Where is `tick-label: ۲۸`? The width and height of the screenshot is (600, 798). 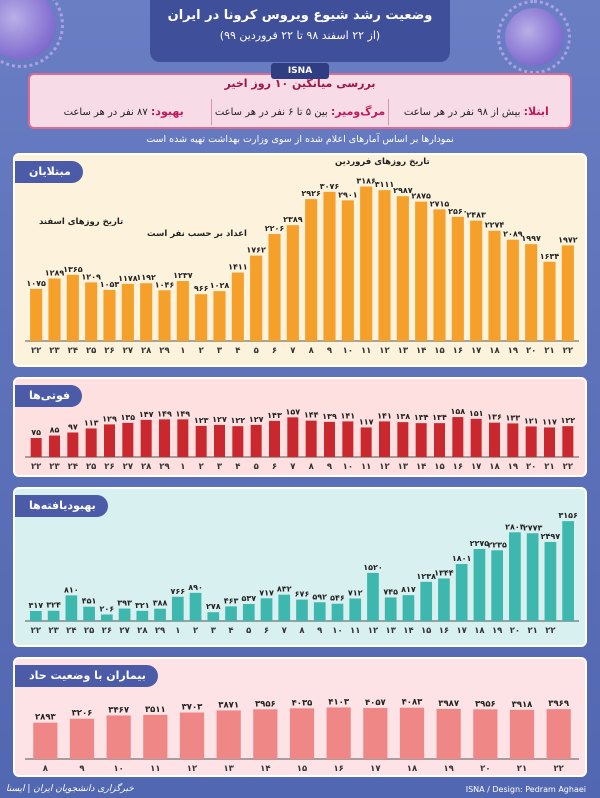
tick-label: ۲۸ is located at coordinates (146, 467).